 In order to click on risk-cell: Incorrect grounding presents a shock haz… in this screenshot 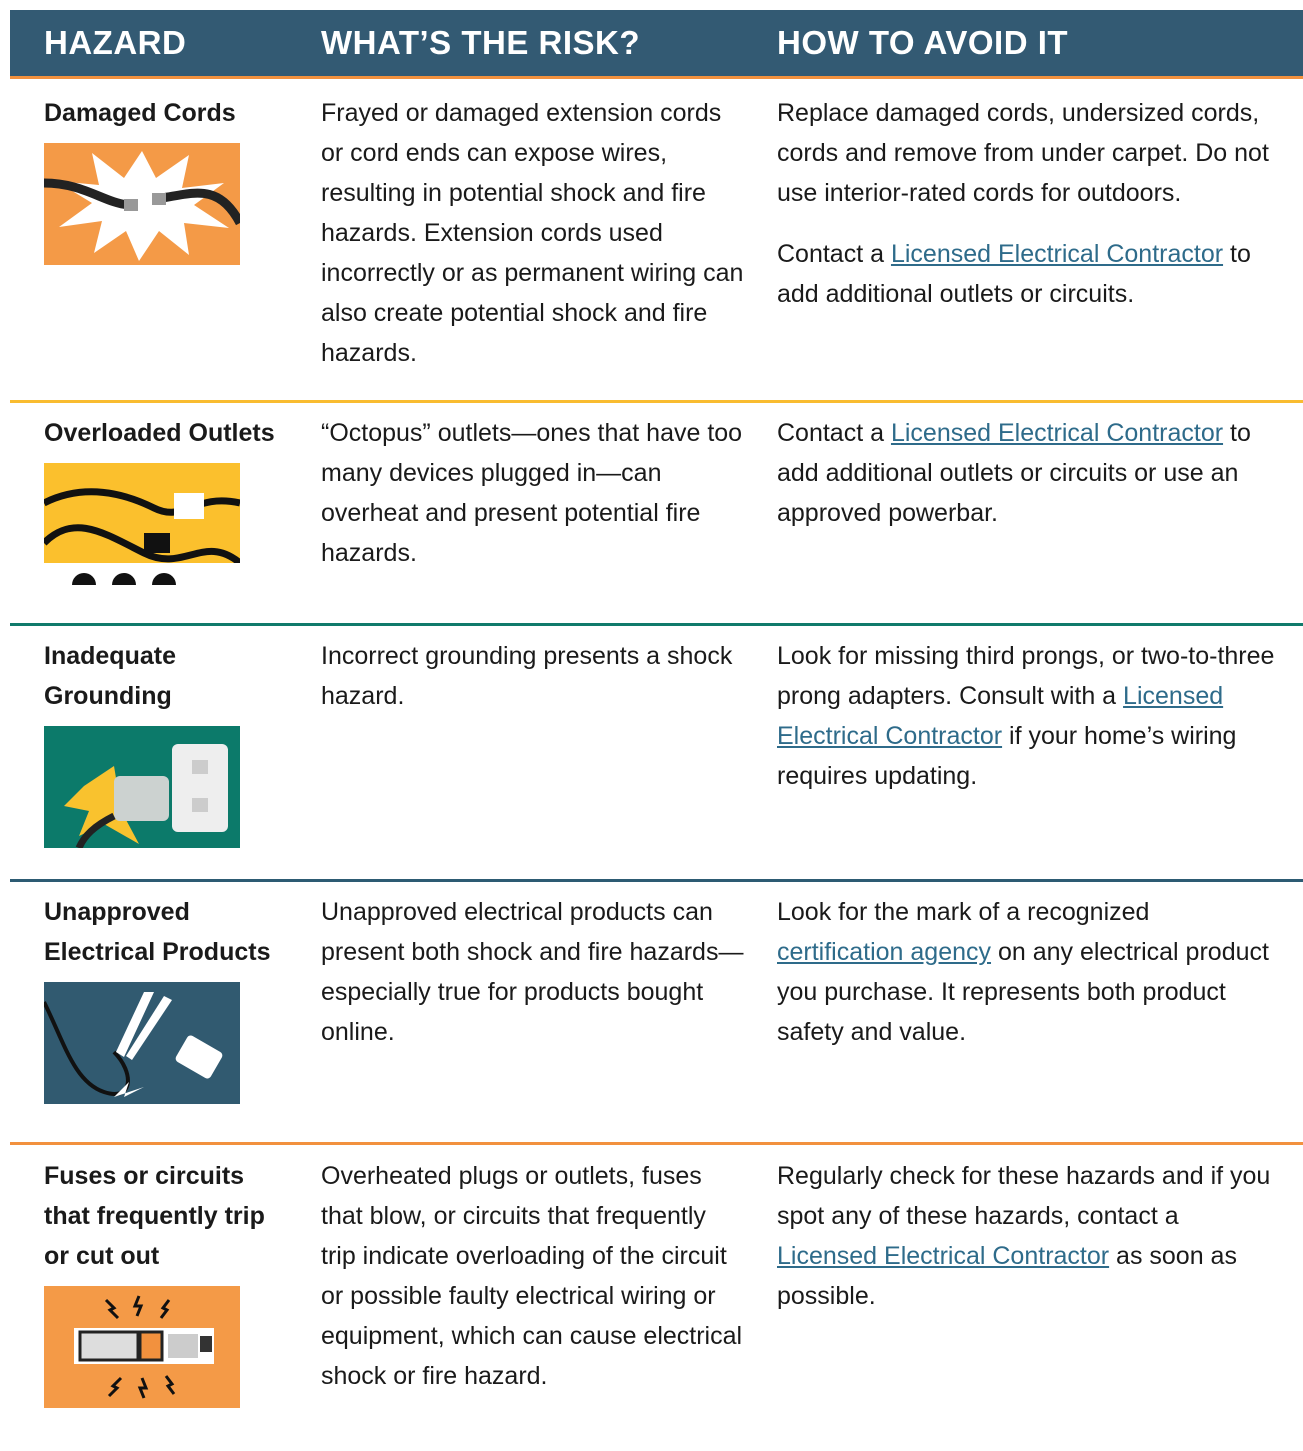, I will do `click(527, 676)`.